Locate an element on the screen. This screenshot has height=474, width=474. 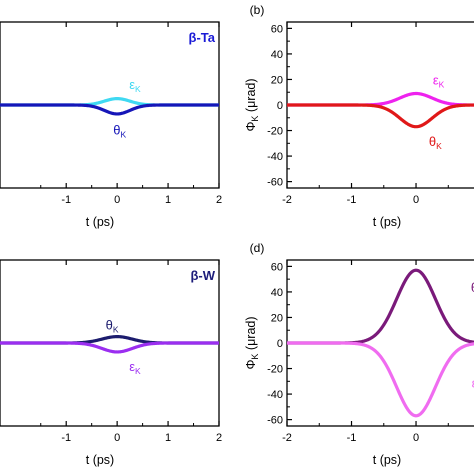
panel-label: (d) is located at coordinates (257, 248).